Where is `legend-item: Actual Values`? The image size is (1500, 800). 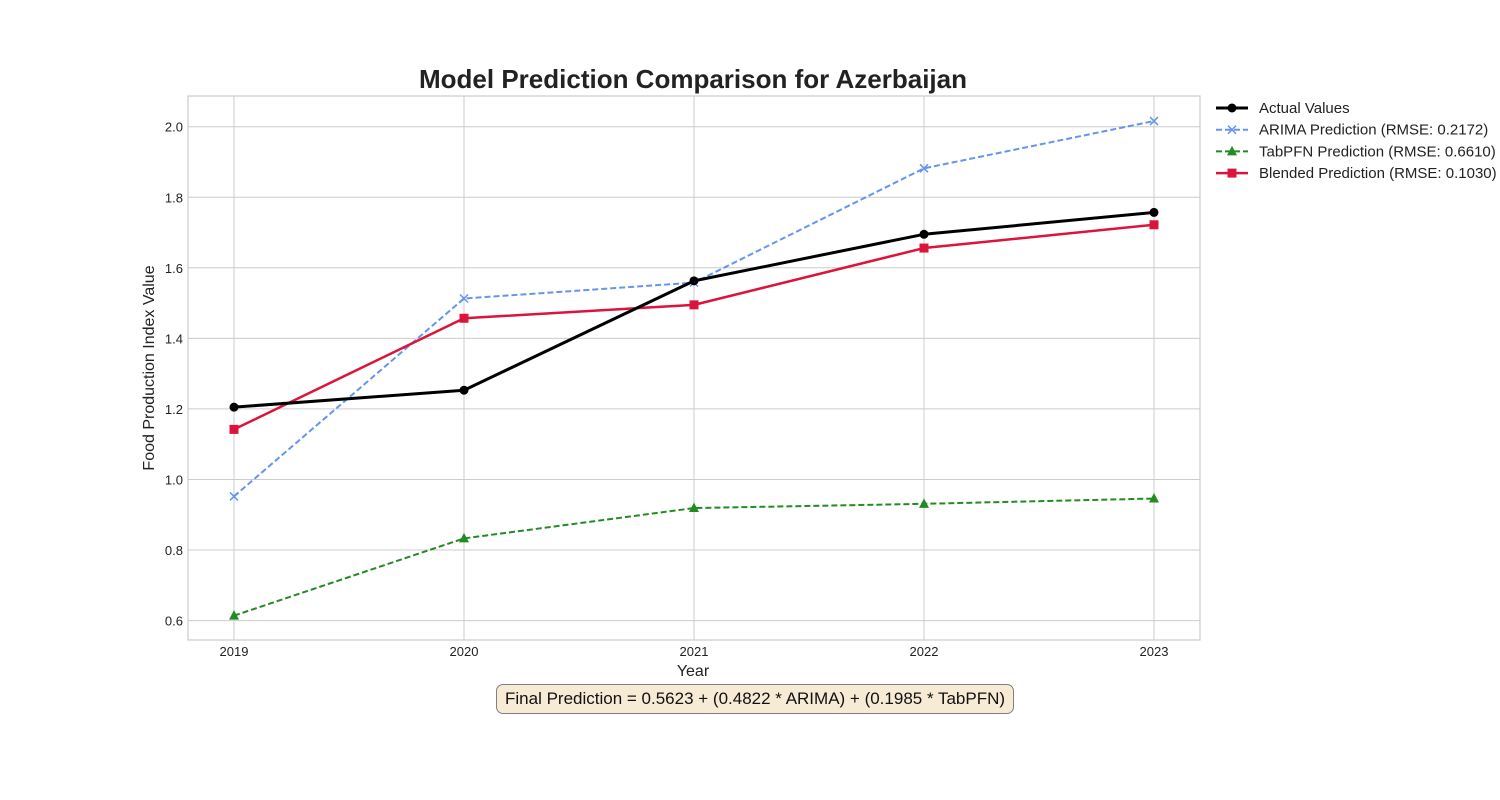 legend-item: Actual Values is located at coordinates (1283, 108).